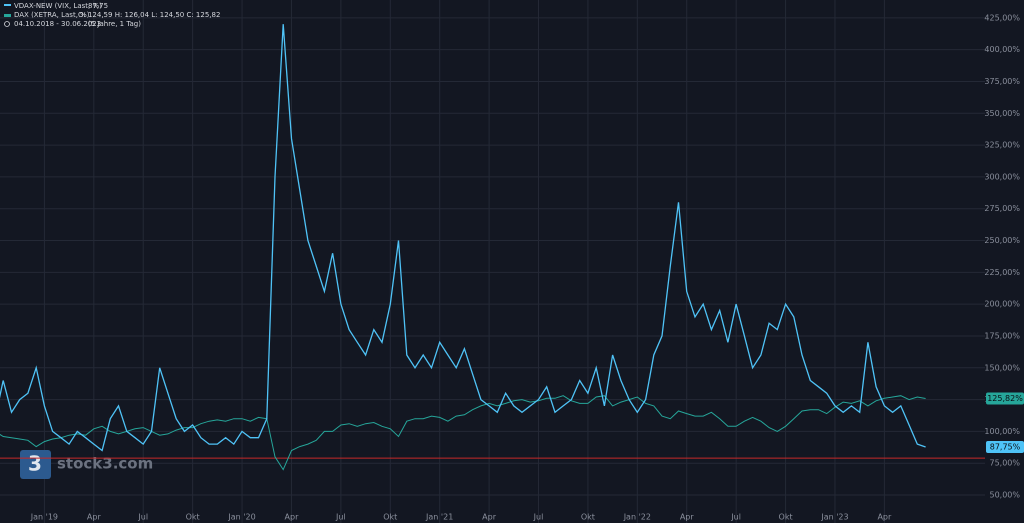 The height and width of the screenshot is (523, 1024). I want to click on last-value-label: 125,82%, so click(1005, 398).